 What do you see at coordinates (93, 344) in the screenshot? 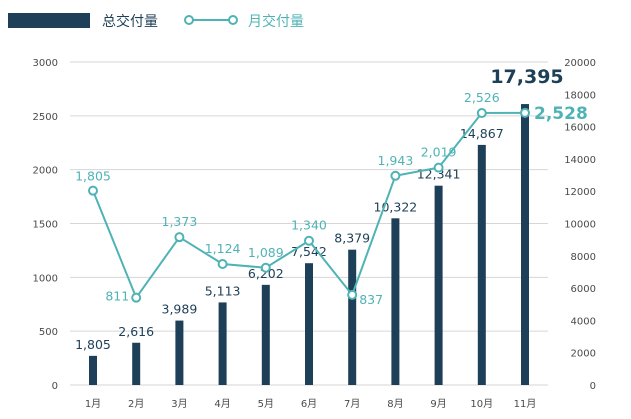
I see `bar-value-label: 1,805` at bounding box center [93, 344].